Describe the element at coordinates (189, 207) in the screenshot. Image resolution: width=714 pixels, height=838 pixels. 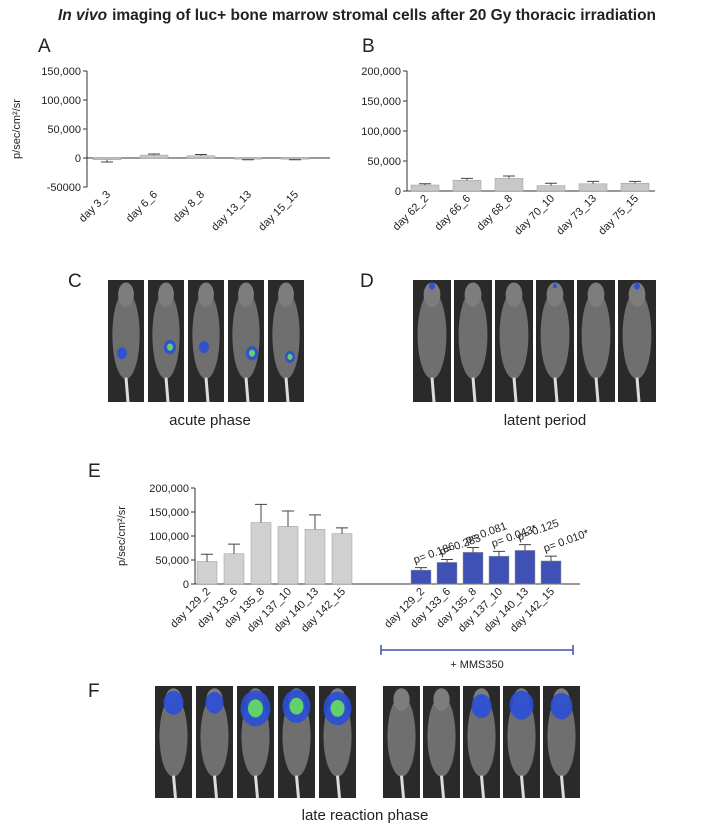
I see `x-tick-label: day 8_8` at that location.